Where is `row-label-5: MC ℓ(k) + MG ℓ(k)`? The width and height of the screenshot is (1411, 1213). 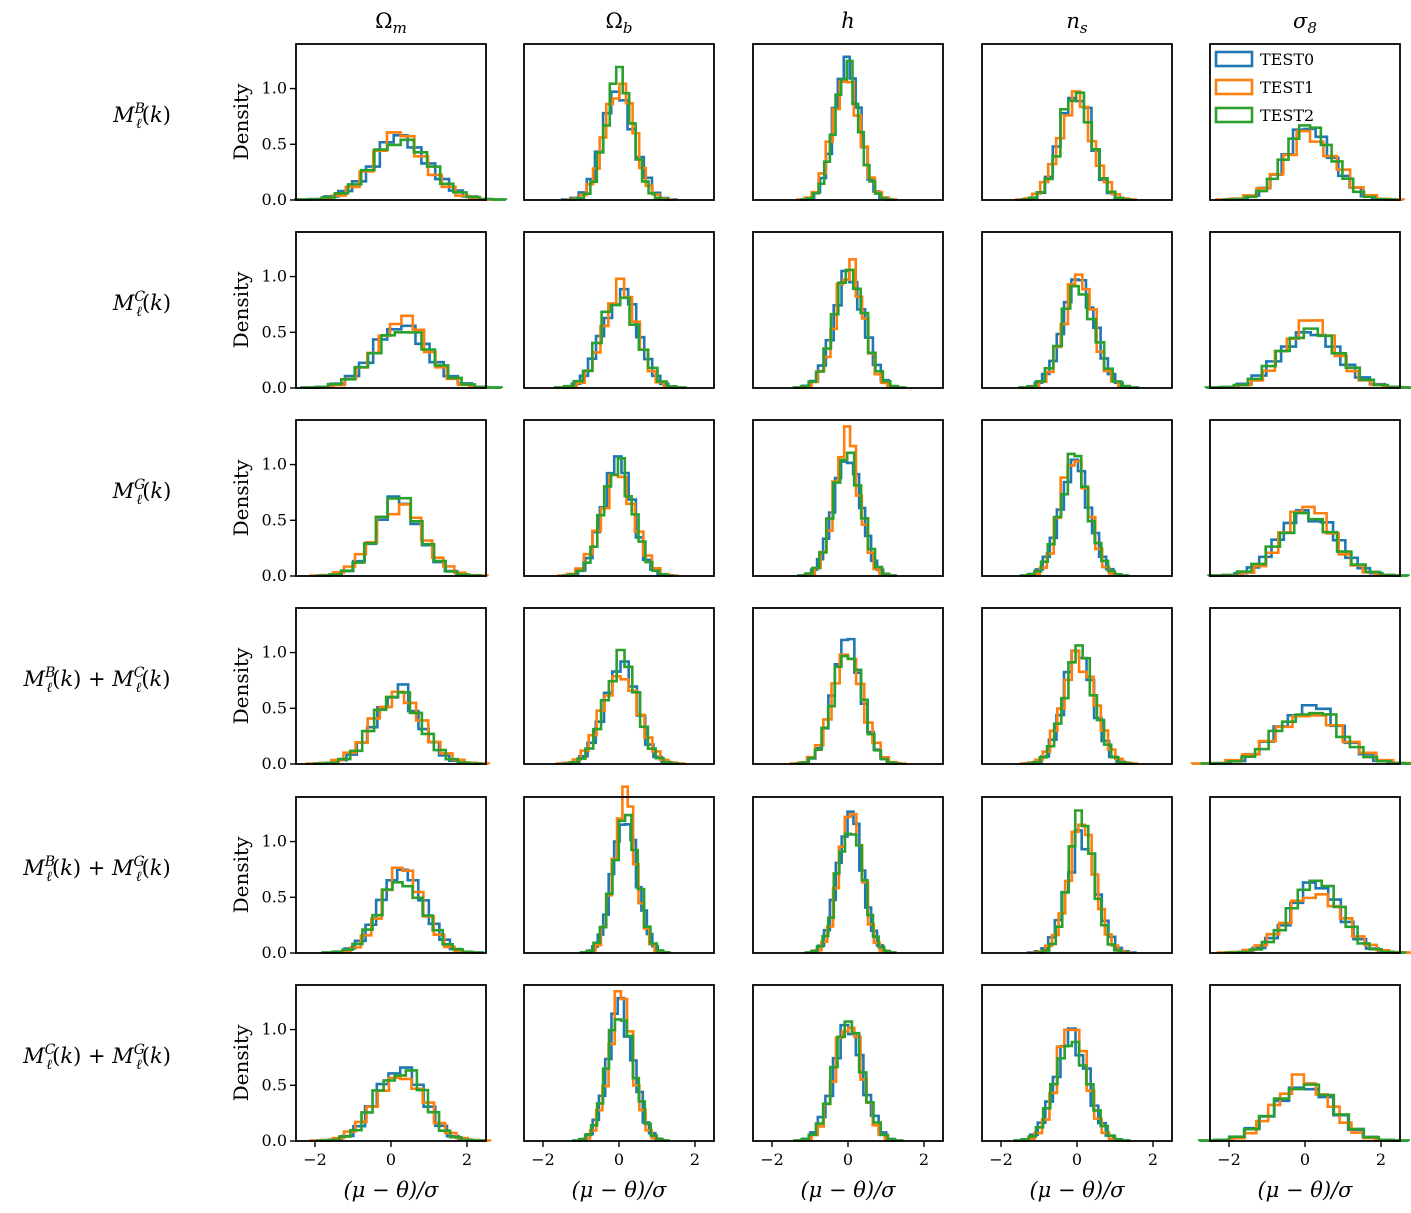
row-label-5: MC ℓ(k) + MG ℓ(k) is located at coordinates (96, 1057).